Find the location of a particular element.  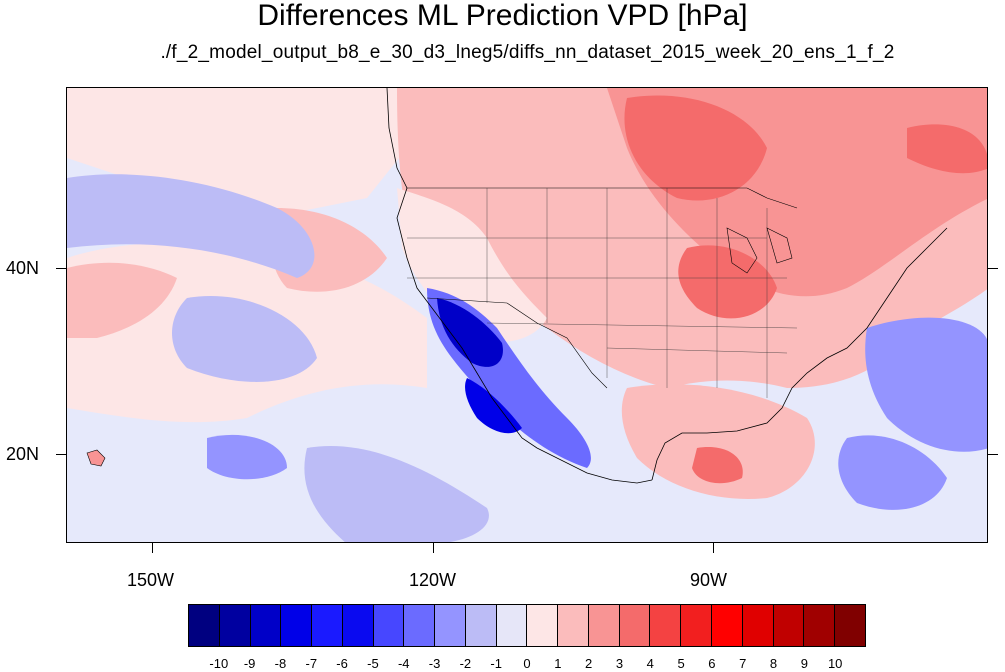

colorbar-label: -5 is located at coordinates (373, 663).